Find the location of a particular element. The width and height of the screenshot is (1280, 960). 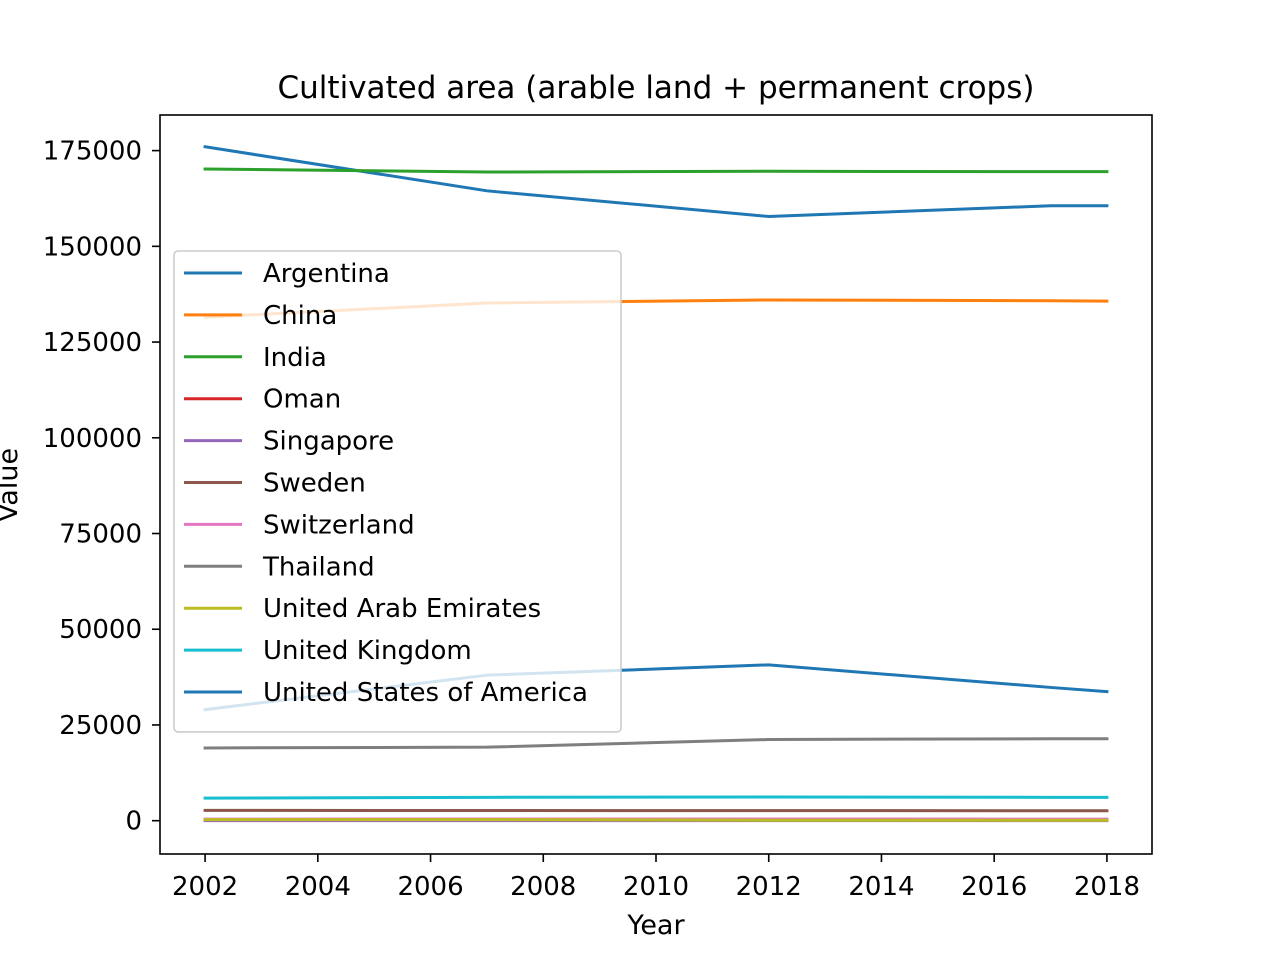

y-tick-label-6: 150000 is located at coordinates (92, 247).